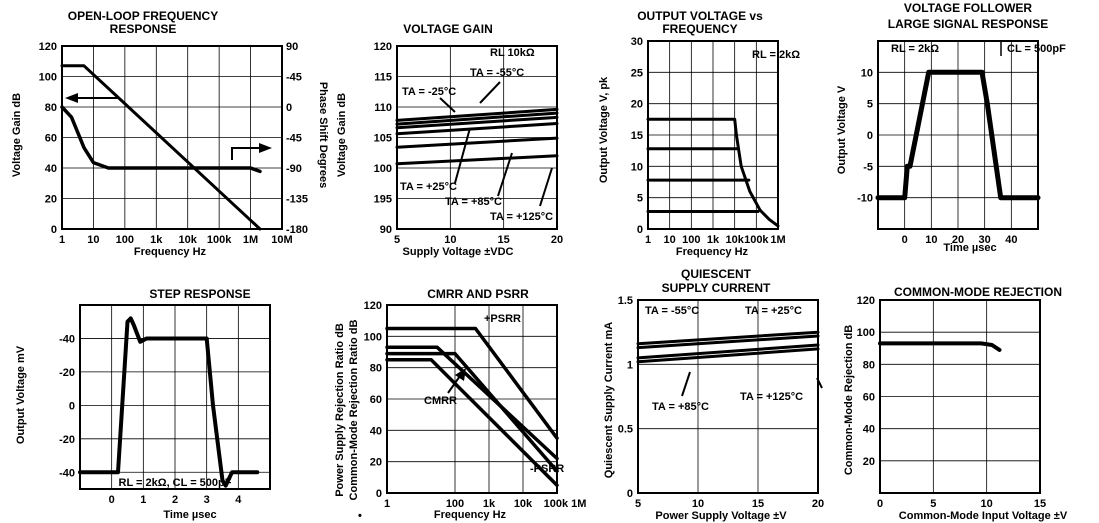  Describe the element at coordinates (637, 42) in the screenshot. I see `y-tick-label: 30` at that location.